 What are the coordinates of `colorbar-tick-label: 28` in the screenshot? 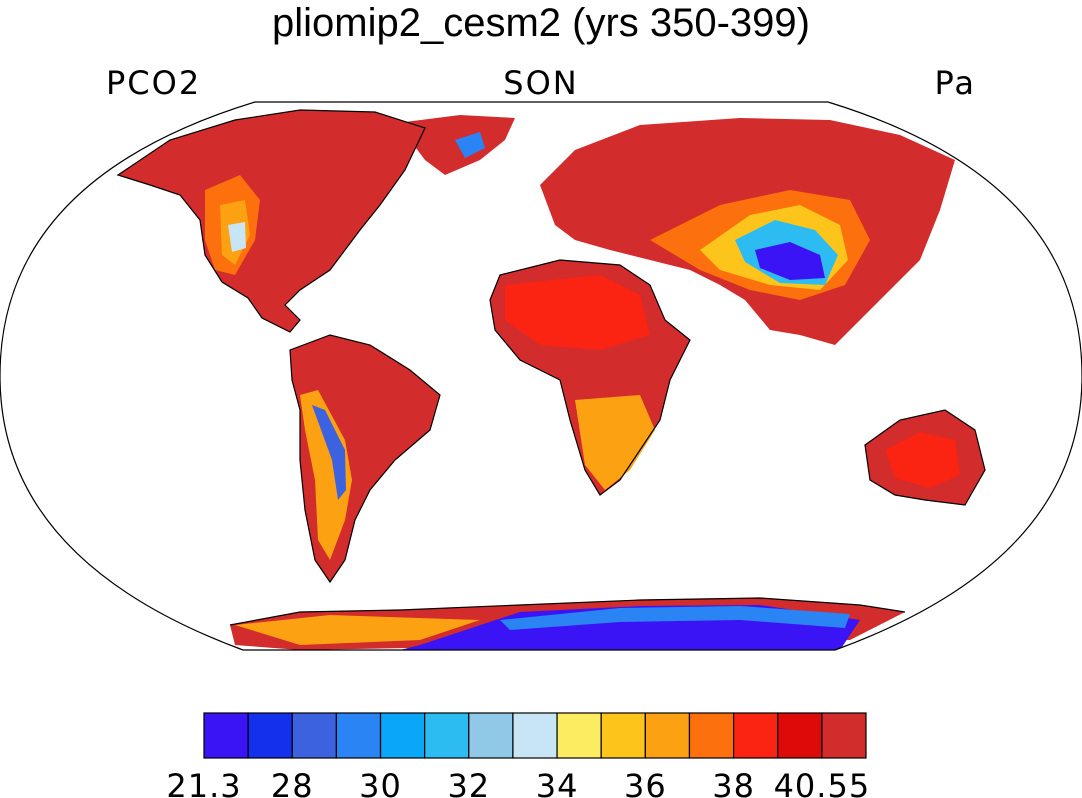 It's located at (292, 782).